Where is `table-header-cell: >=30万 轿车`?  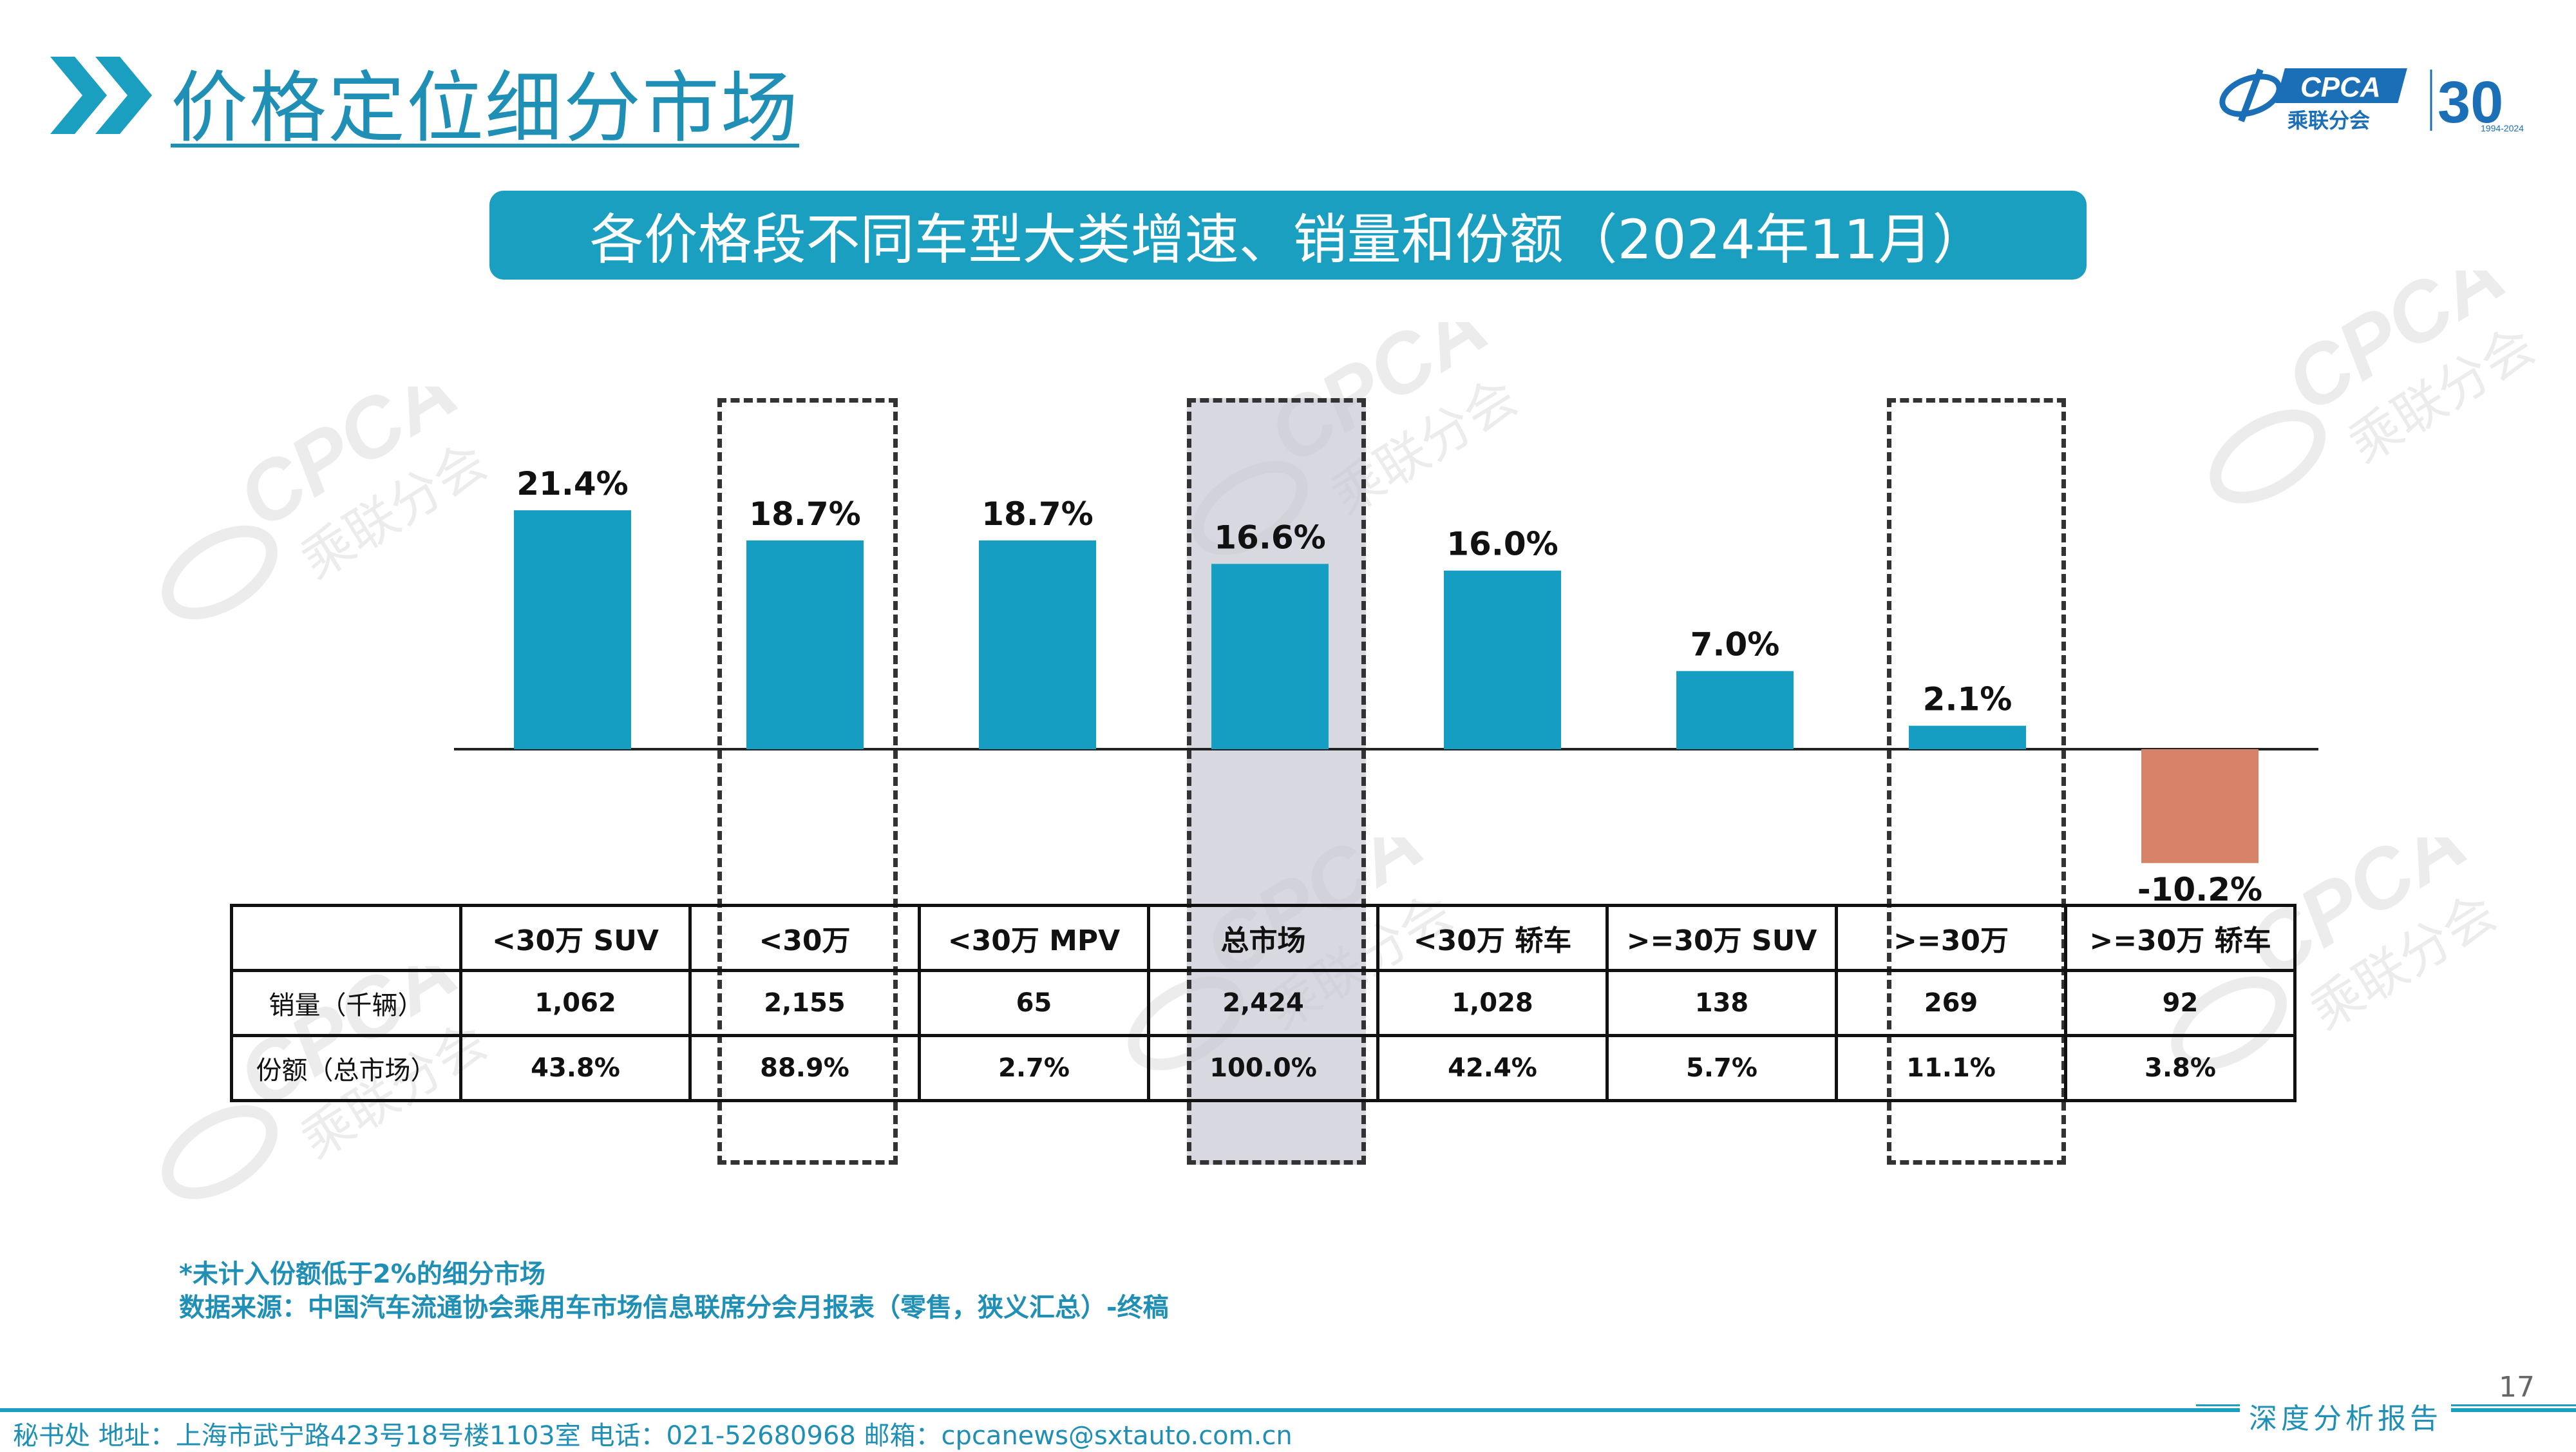
table-header-cell: >=30万 轿车 is located at coordinates (2180, 938).